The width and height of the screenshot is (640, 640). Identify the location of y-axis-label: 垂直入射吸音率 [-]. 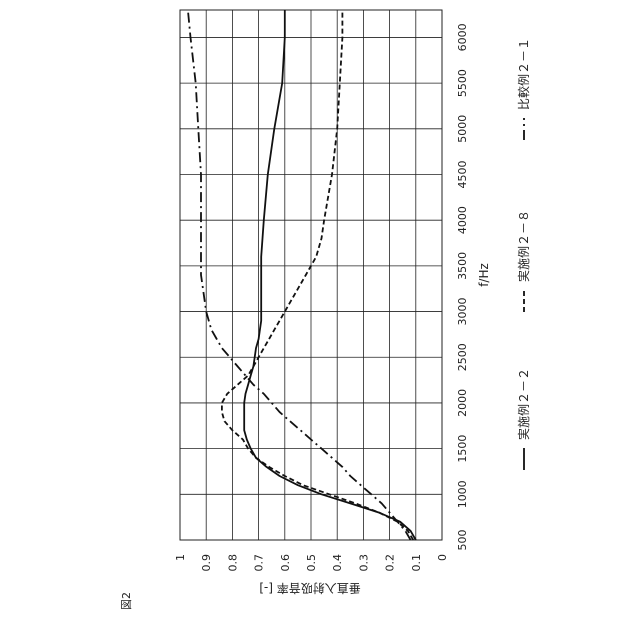
(310, 588).